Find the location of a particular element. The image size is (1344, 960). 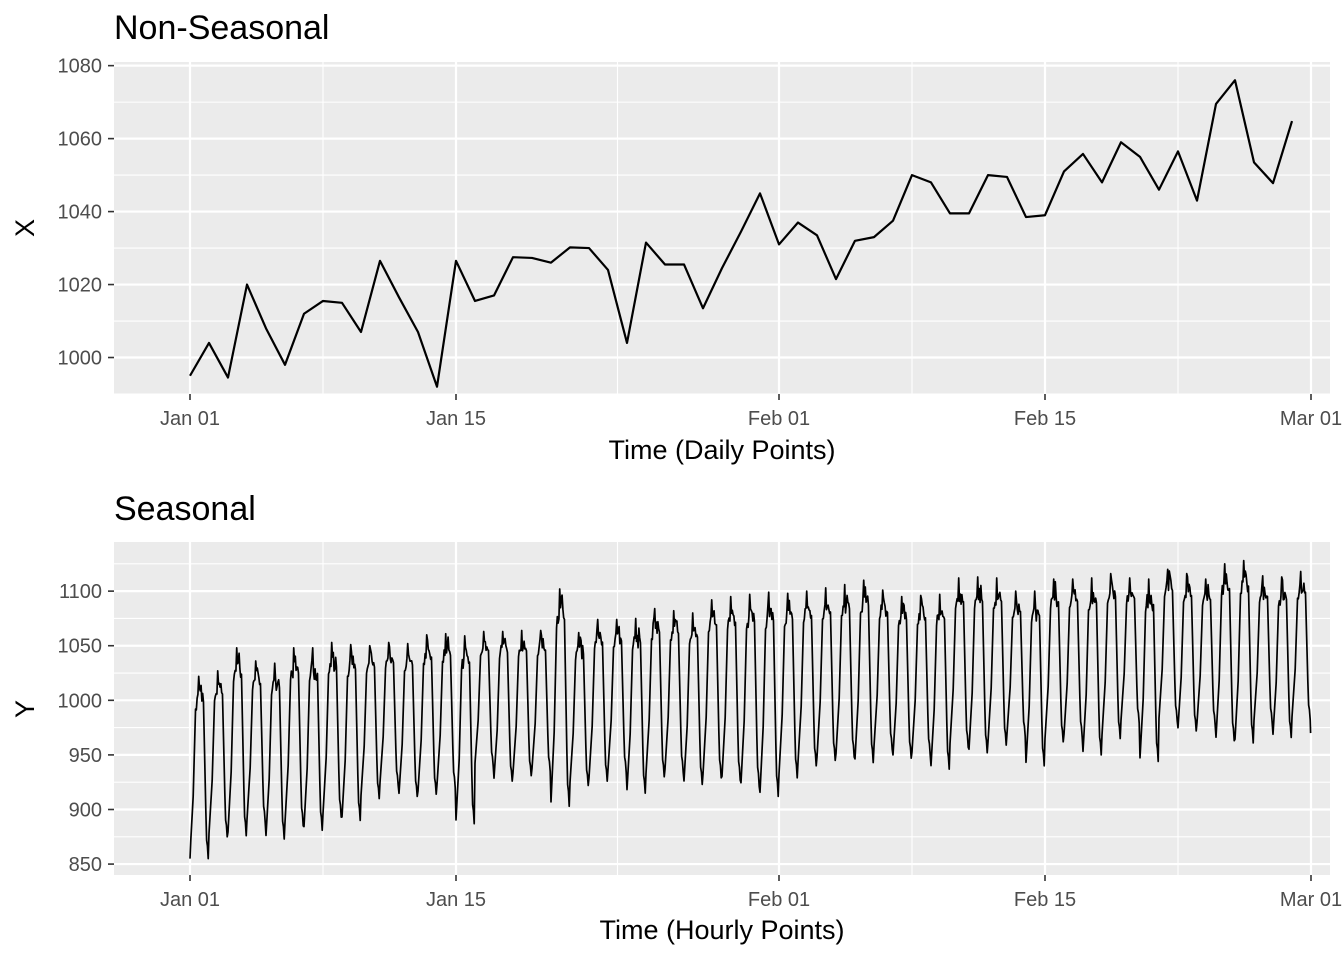

x-axis-title-non-seasonal: Time (Daily Points) is located at coordinates (721, 450).